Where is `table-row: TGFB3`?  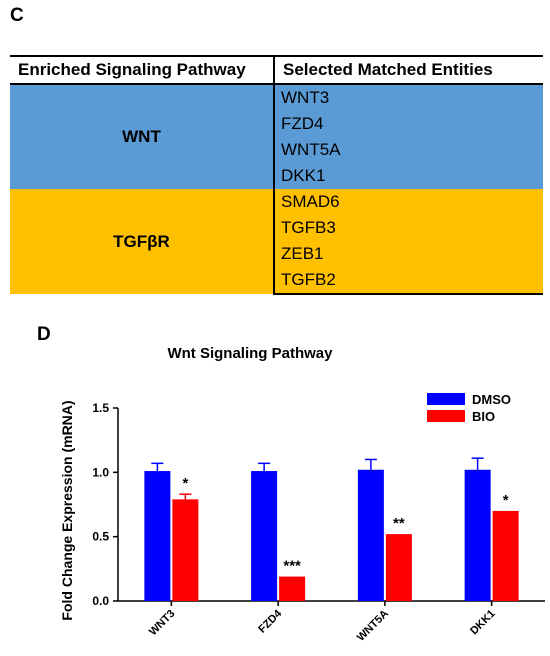
table-row: TGFB3 is located at coordinates (276, 228).